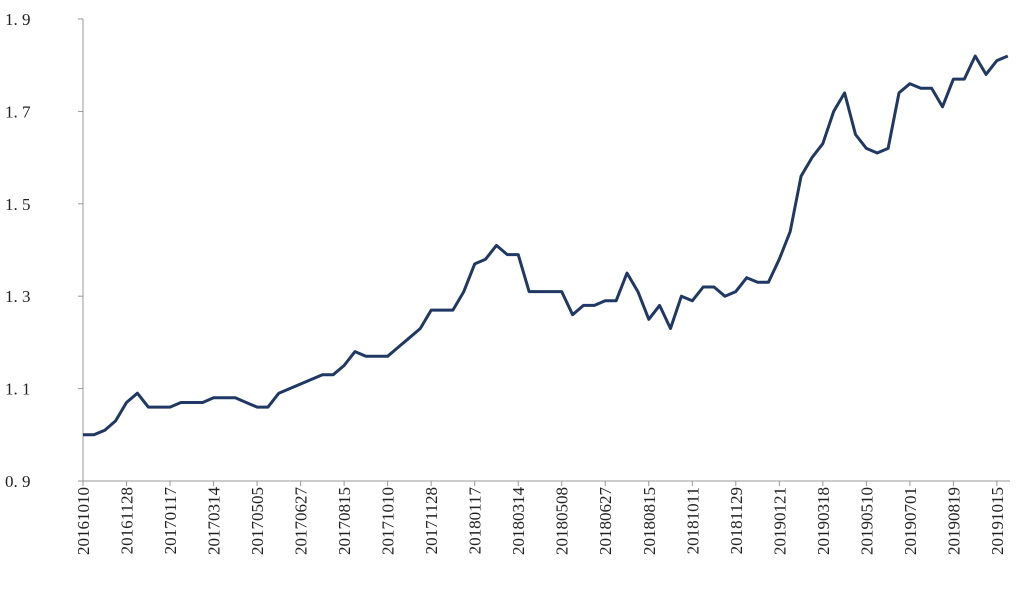 The width and height of the screenshot is (1026, 599). Describe the element at coordinates (18, 481) in the screenshot. I see `y-tick-label: 0. 9` at that location.